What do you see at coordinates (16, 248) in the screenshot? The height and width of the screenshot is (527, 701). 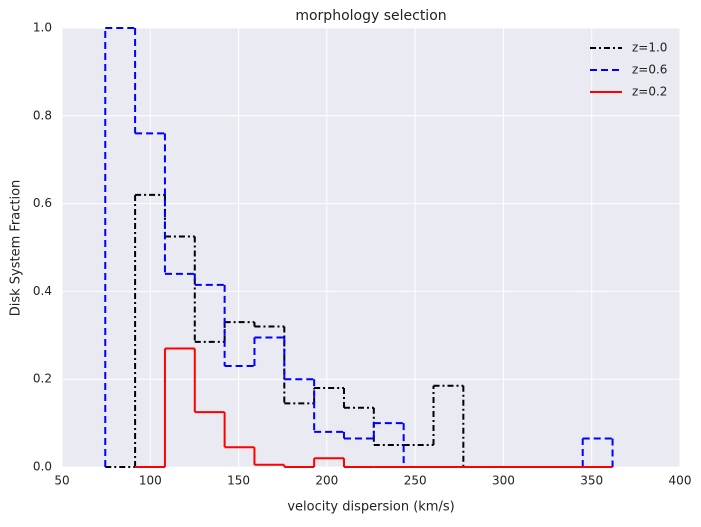 I see `y-axis-label: Disk System Fraction` at bounding box center [16, 248].